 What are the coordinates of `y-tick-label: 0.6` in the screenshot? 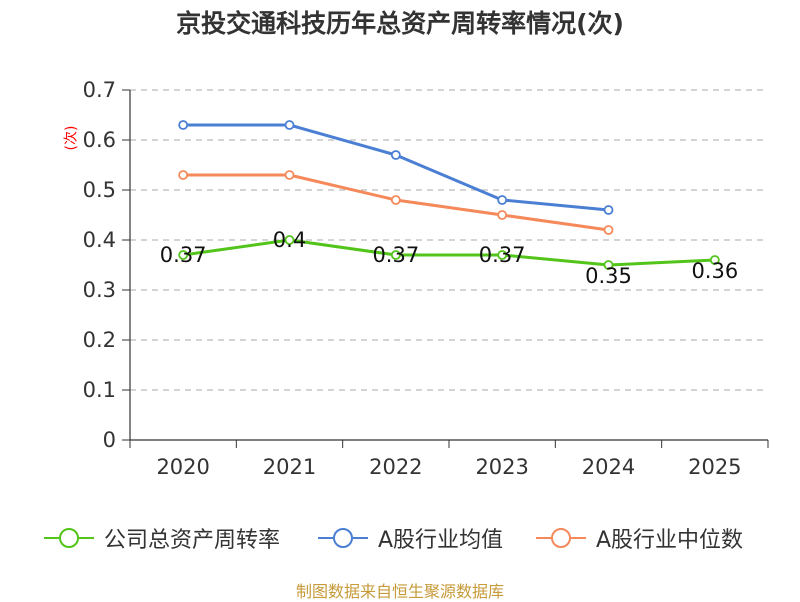 It's located at (99, 140).